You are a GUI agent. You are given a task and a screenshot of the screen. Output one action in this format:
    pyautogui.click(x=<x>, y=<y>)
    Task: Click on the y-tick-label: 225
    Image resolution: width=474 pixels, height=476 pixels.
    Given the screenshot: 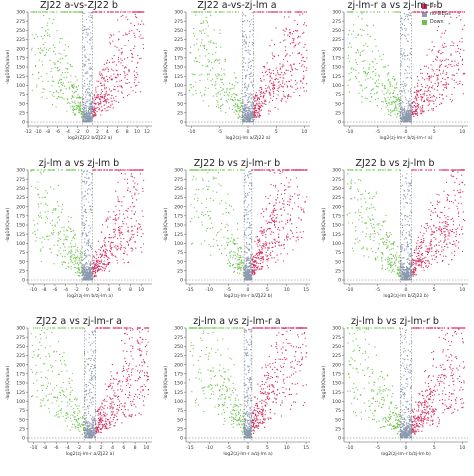 What is the action you would take?
    pyautogui.click(x=178, y=40)
    